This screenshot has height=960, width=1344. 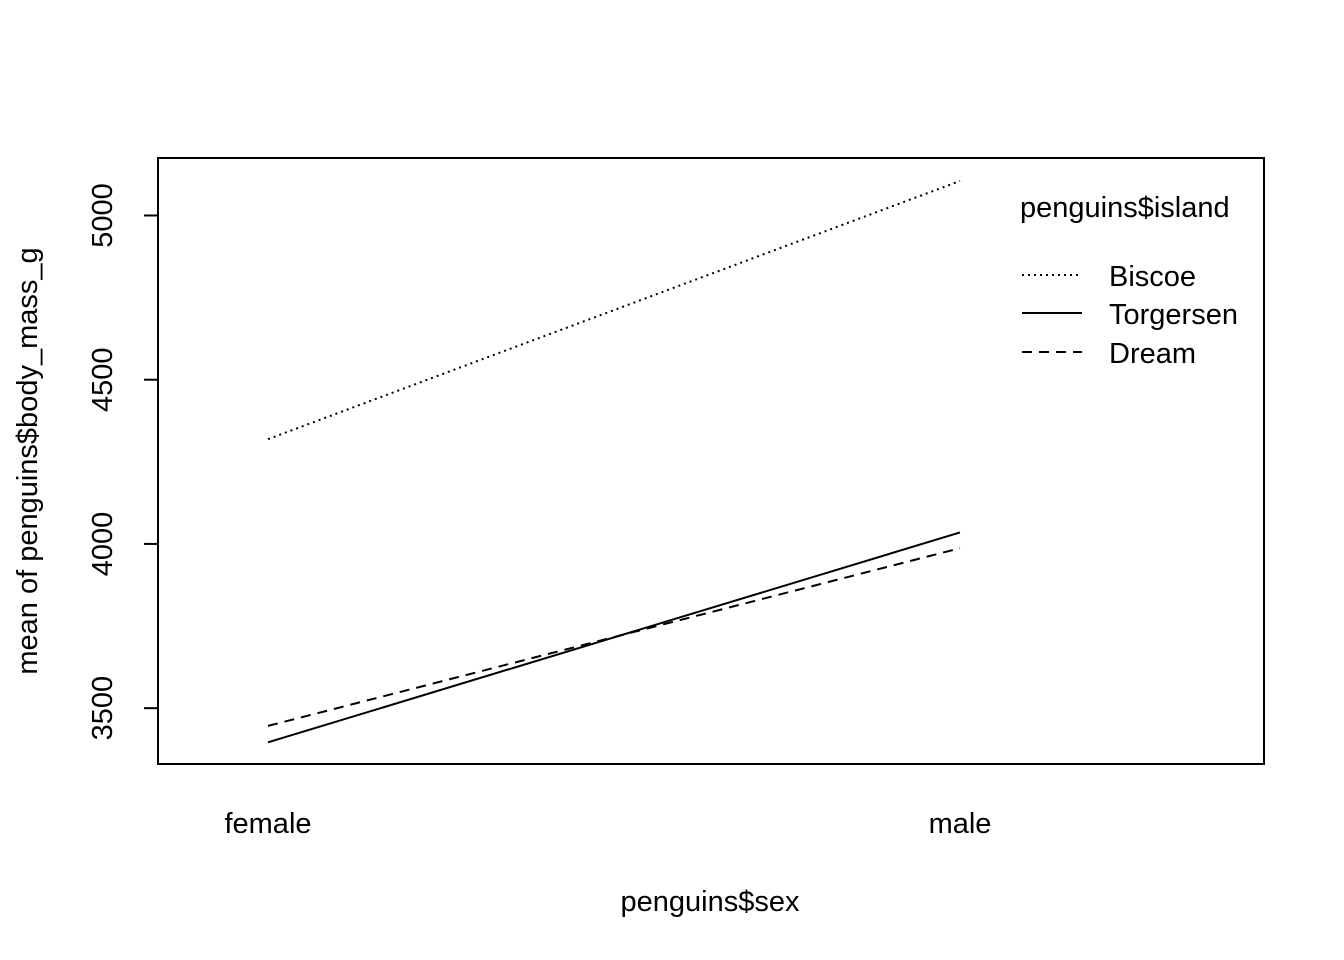 I want to click on y-tick-label: 5000, so click(x=103, y=215).